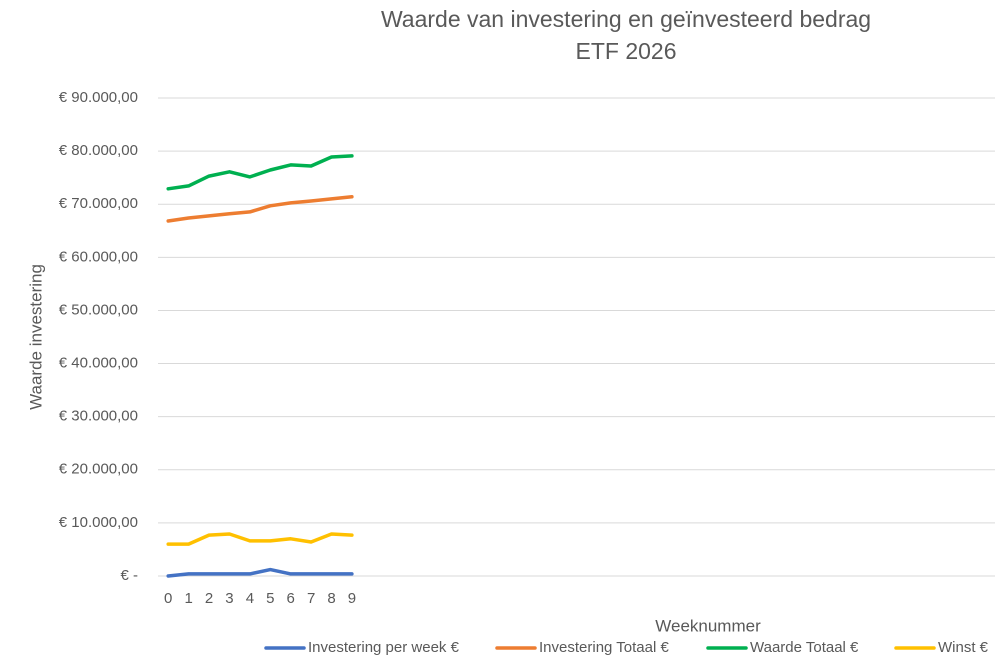  Describe the element at coordinates (98, 416) in the screenshot. I see `y-tick-label: € 30.000,00` at that location.